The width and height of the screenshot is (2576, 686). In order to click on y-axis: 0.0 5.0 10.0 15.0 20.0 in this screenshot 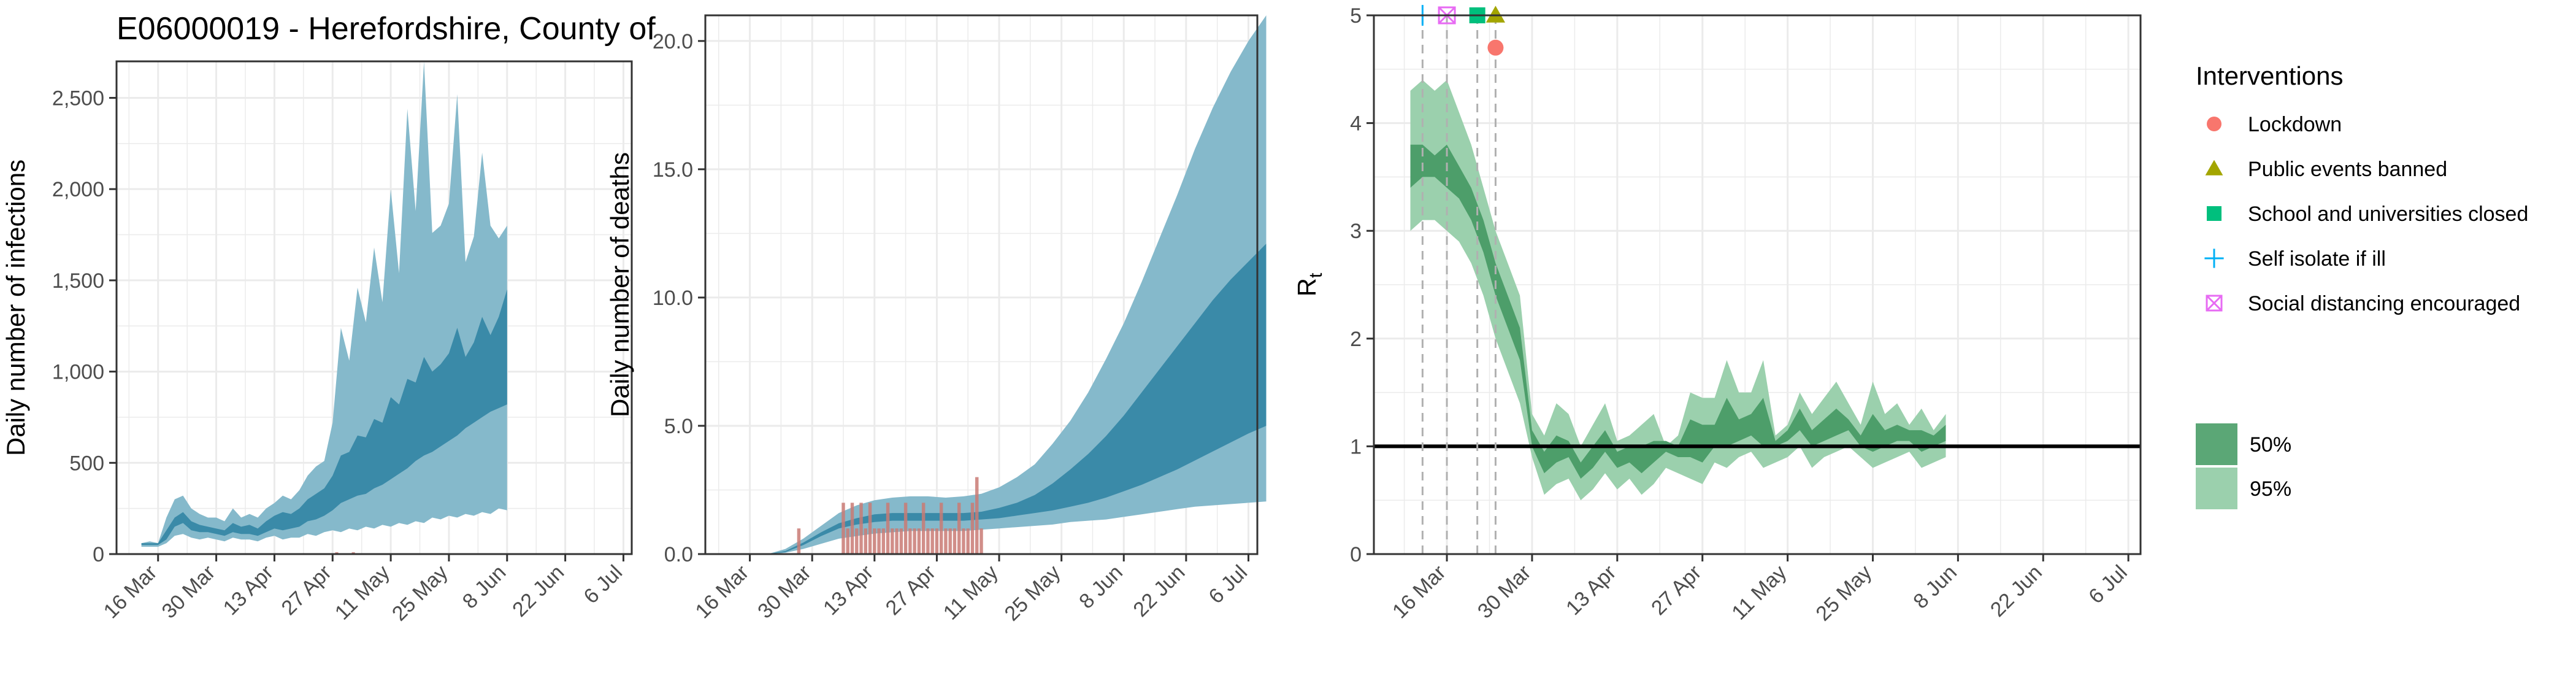, I will do `click(679, 298)`.